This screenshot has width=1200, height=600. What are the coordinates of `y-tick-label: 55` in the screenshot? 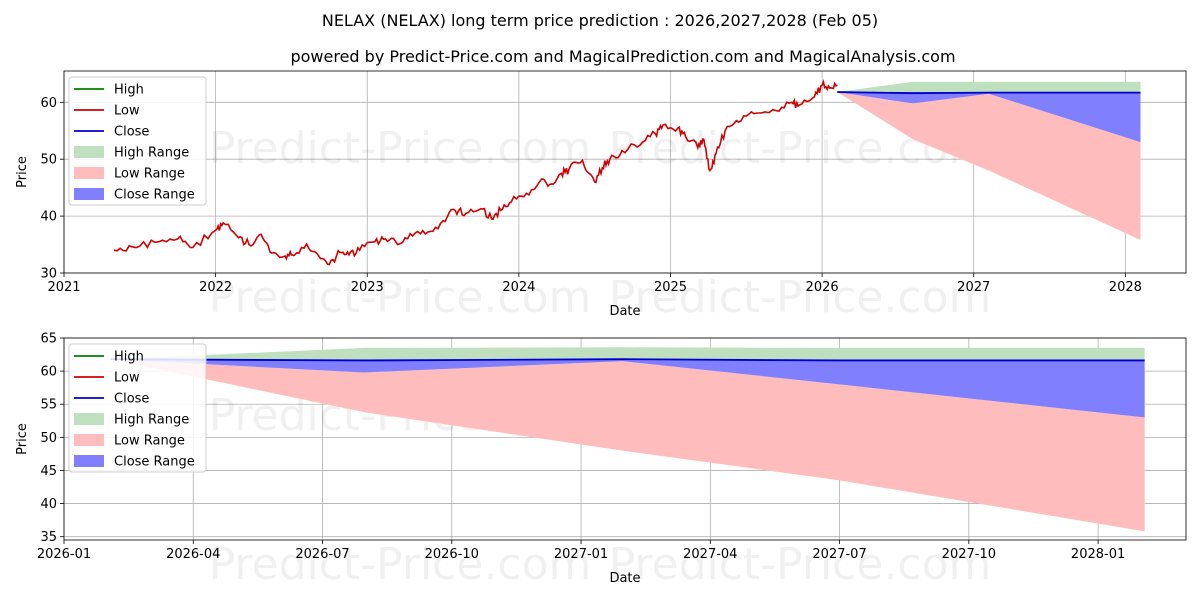 It's located at (48, 405).